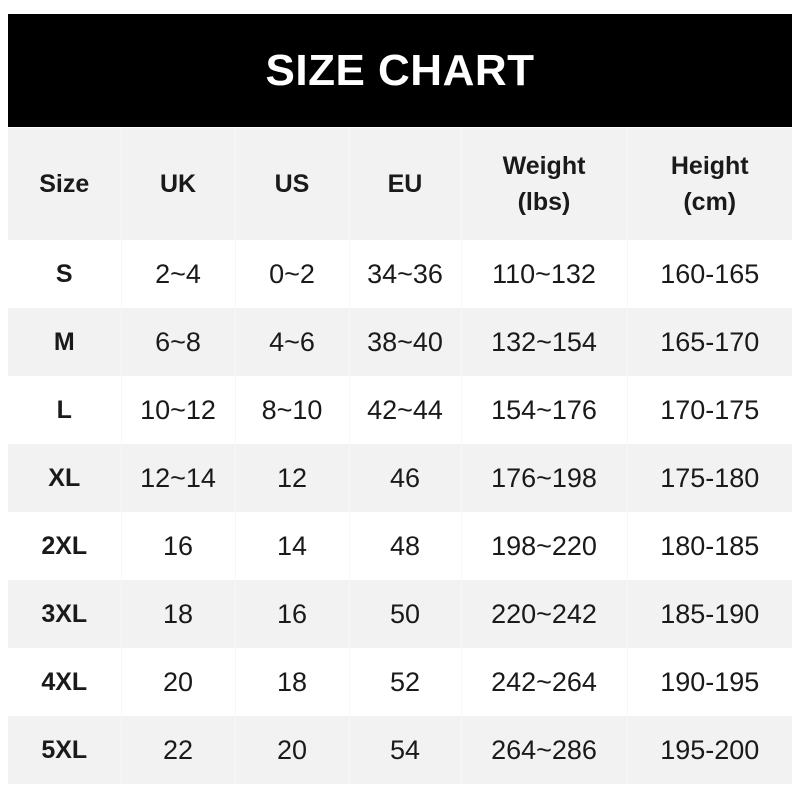 The height and width of the screenshot is (800, 800). I want to click on table-row: 2XL 16 14 48 198~220 180-185, so click(400, 546).